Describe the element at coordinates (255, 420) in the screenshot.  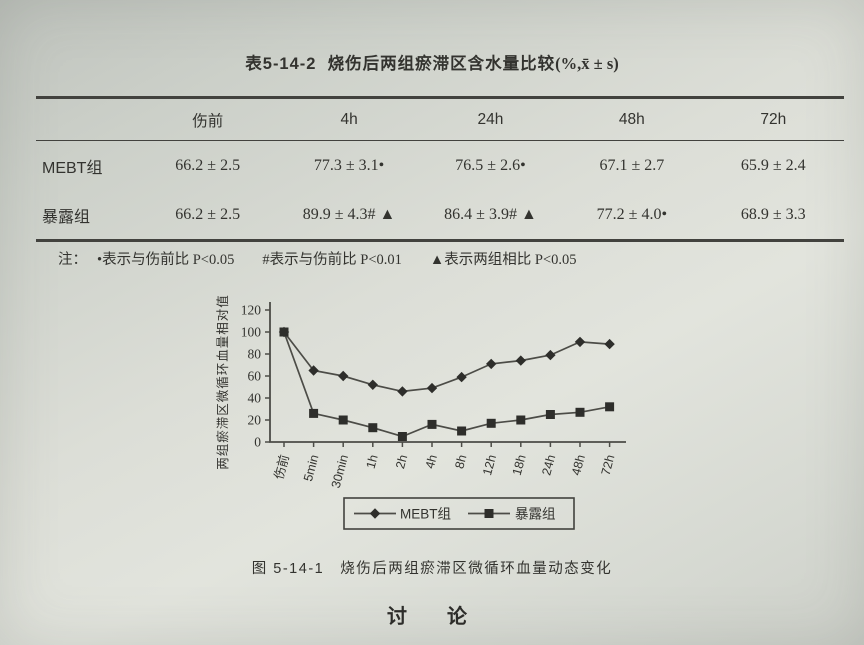
I see `svg-text: 20` at that location.